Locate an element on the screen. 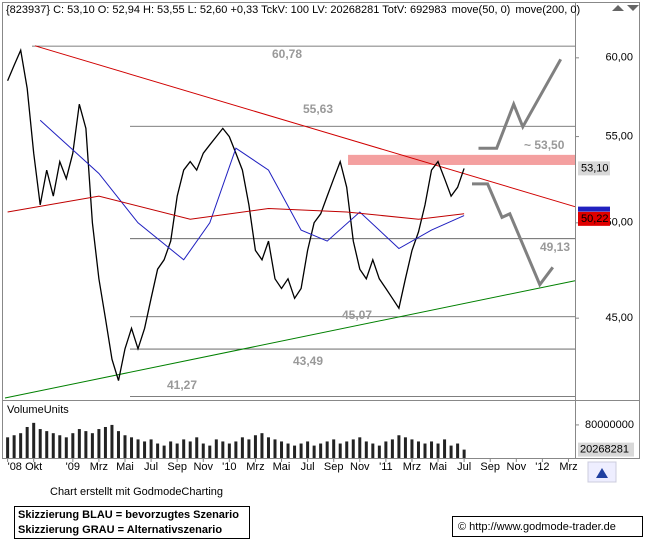 Image resolution: width=656 pixels, height=550 pixels. copyright: © http://www.godmode-trader.de is located at coordinates (537, 527).